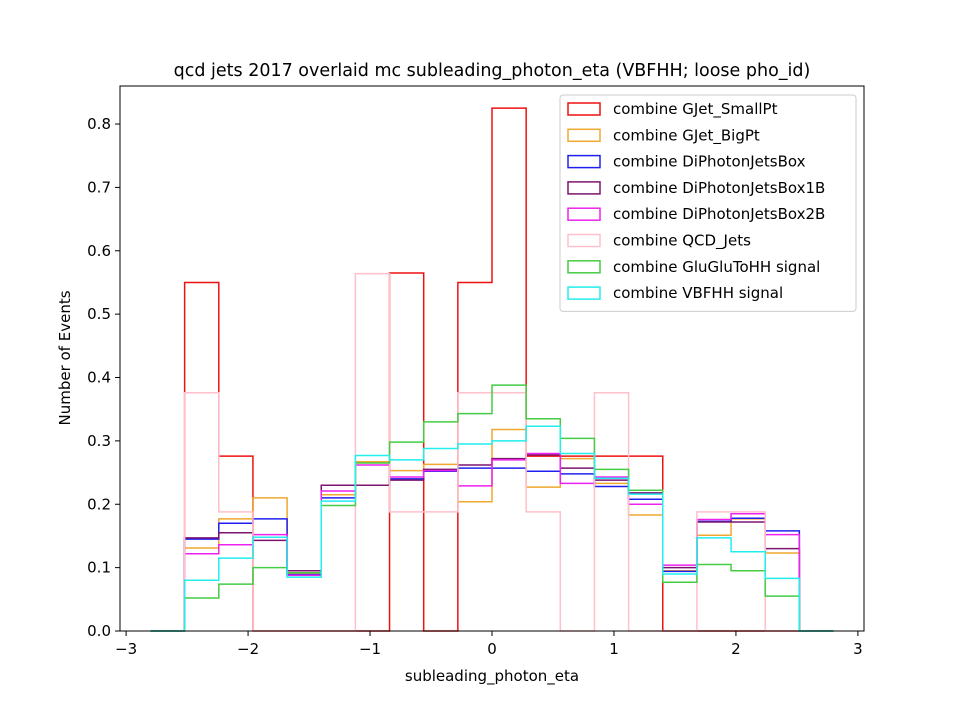 This screenshot has height=720, width=960. I want to click on y-tick-label: 0.2, so click(99, 504).